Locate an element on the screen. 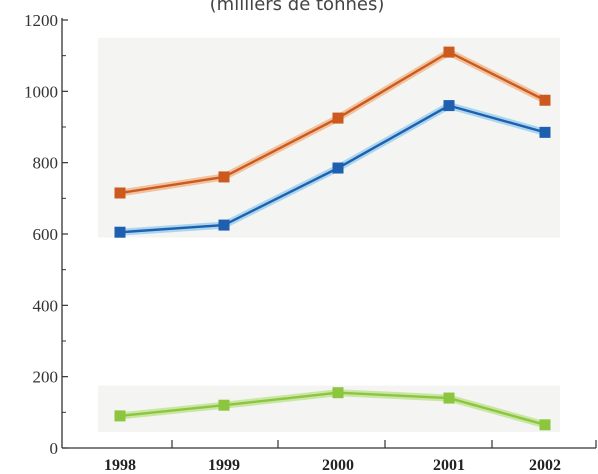 The width and height of the screenshot is (598, 474). series-2-marker-2001 is located at coordinates (449, 398).